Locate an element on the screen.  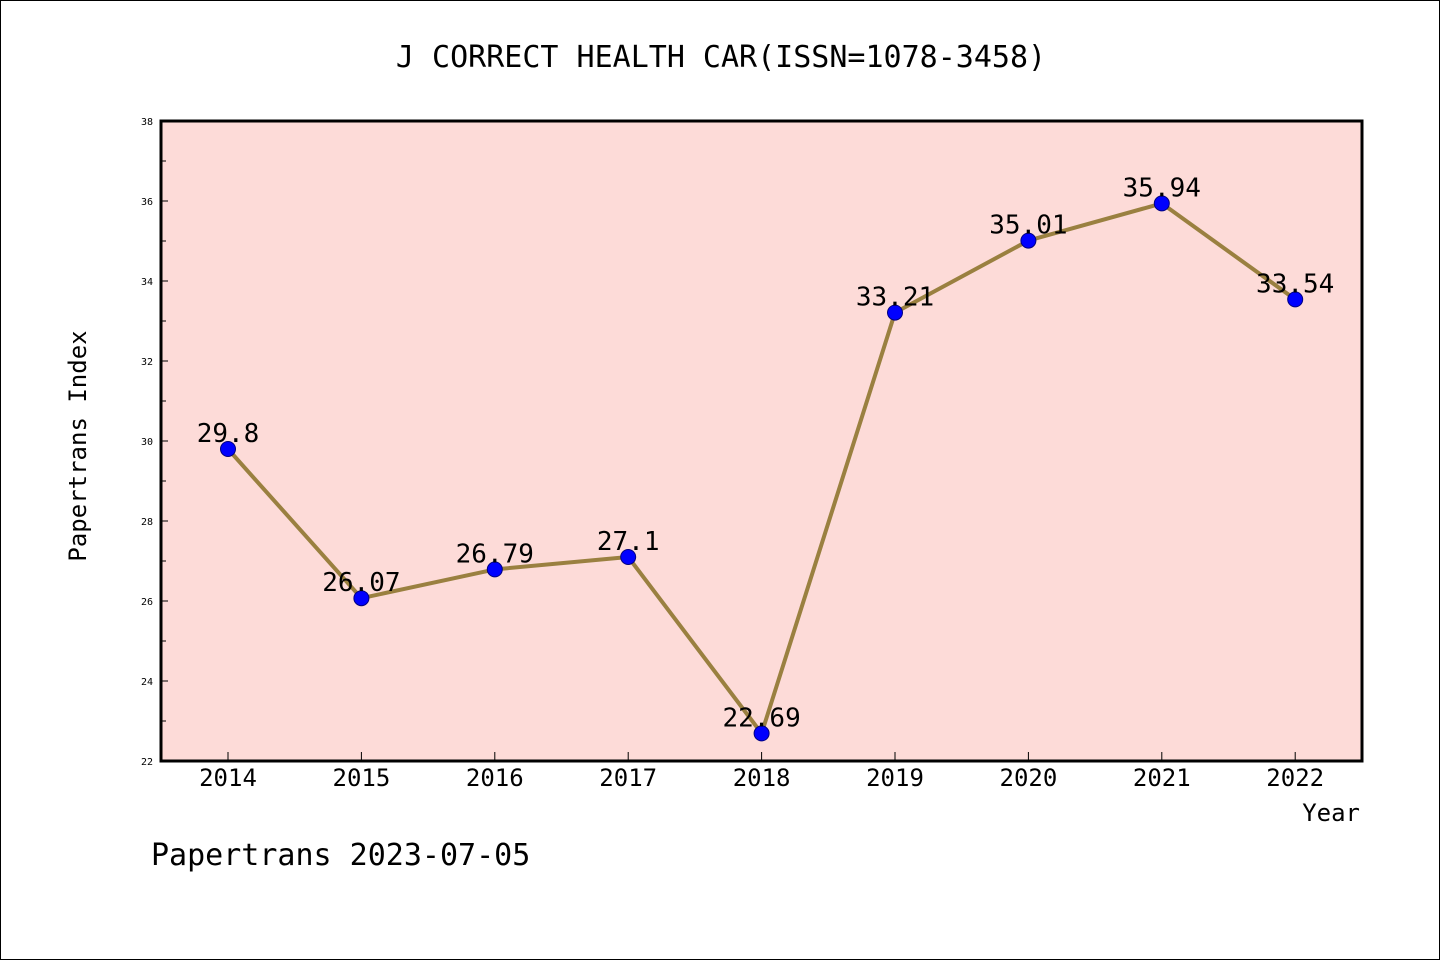
x-tick-label: 2019 is located at coordinates (895, 778).